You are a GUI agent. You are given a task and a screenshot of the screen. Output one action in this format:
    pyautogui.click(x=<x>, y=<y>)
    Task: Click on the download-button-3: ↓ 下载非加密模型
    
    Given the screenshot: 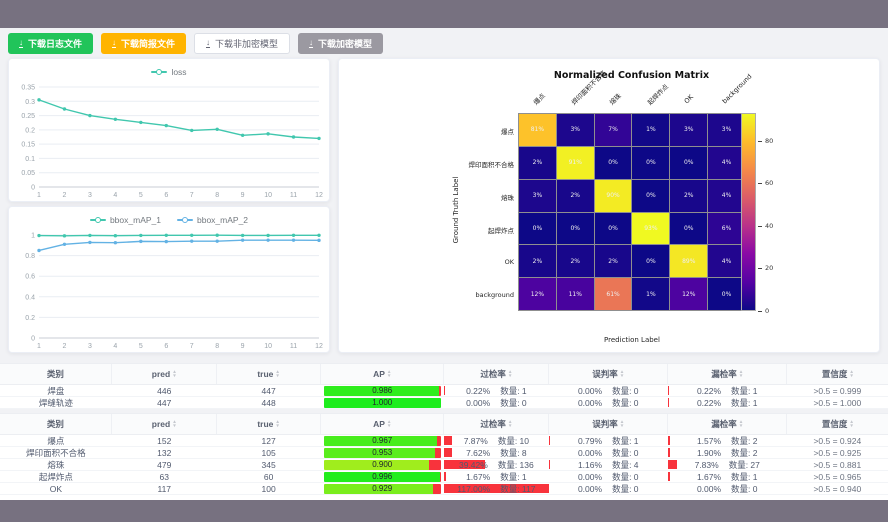 What is the action you would take?
    pyautogui.click(x=242, y=43)
    